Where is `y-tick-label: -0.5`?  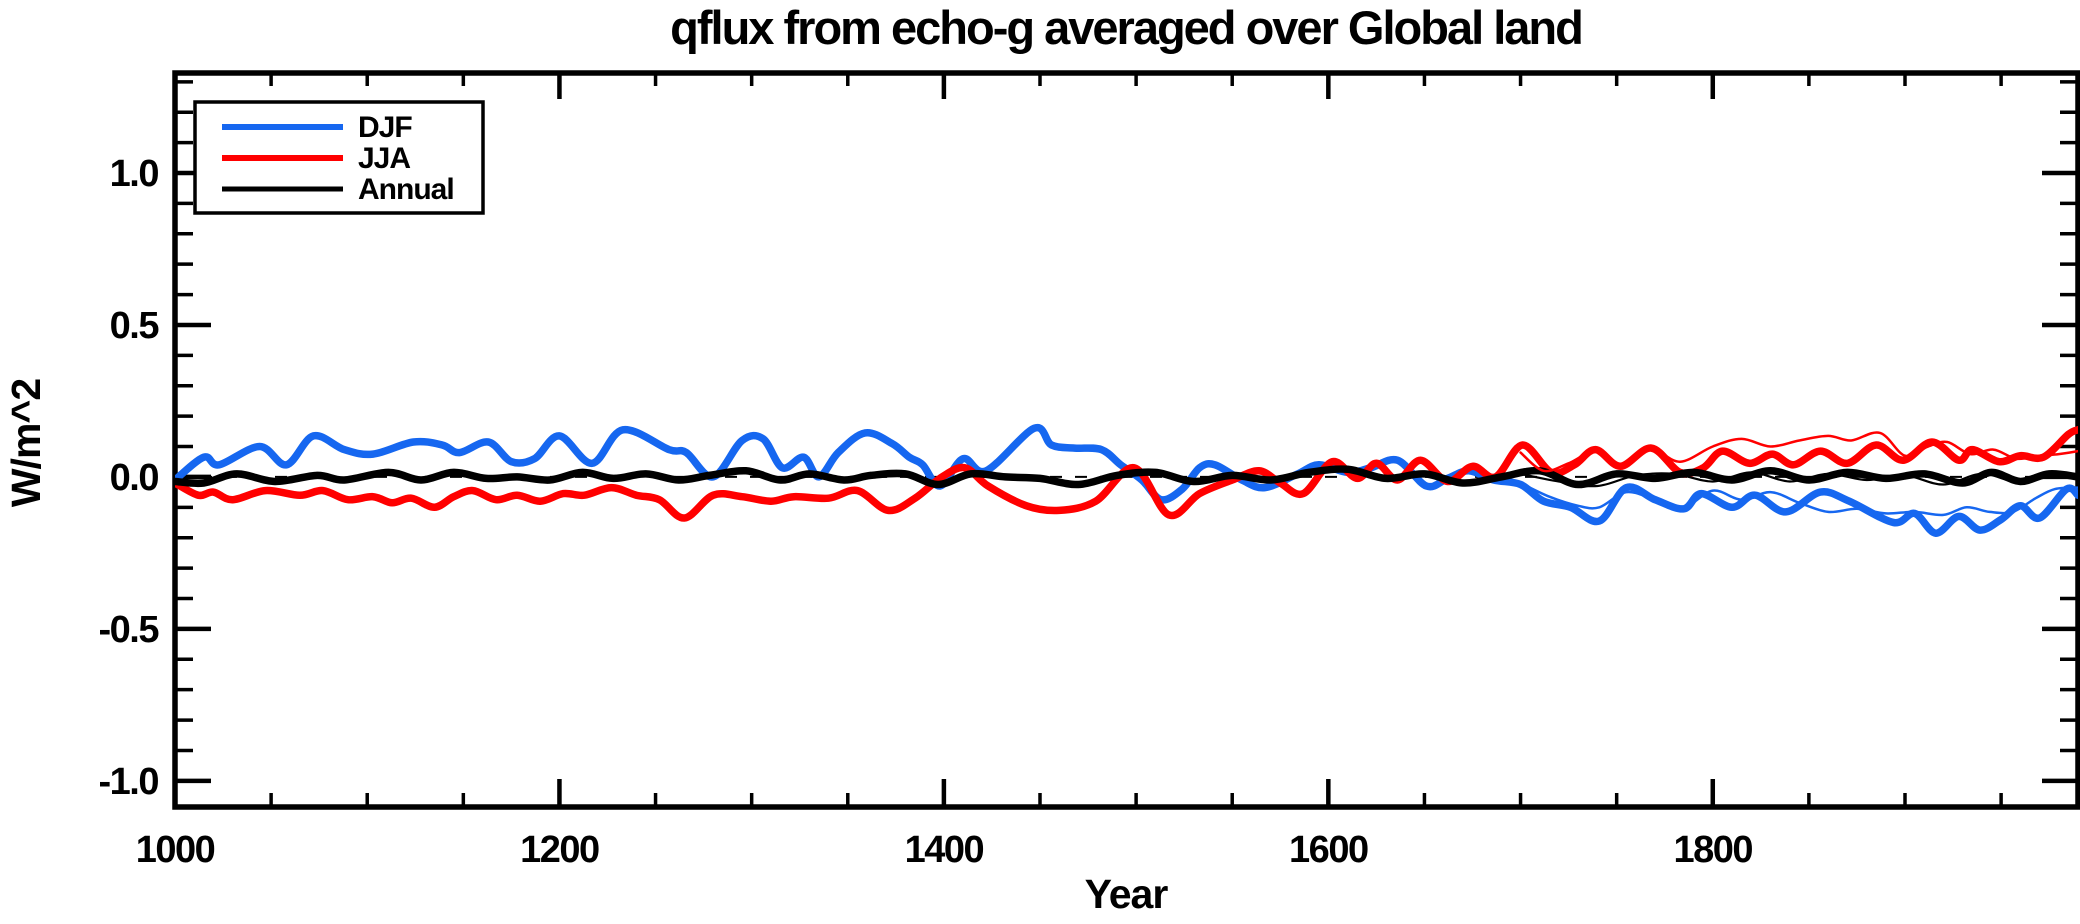
y-tick-label: -0.5 is located at coordinates (129, 630).